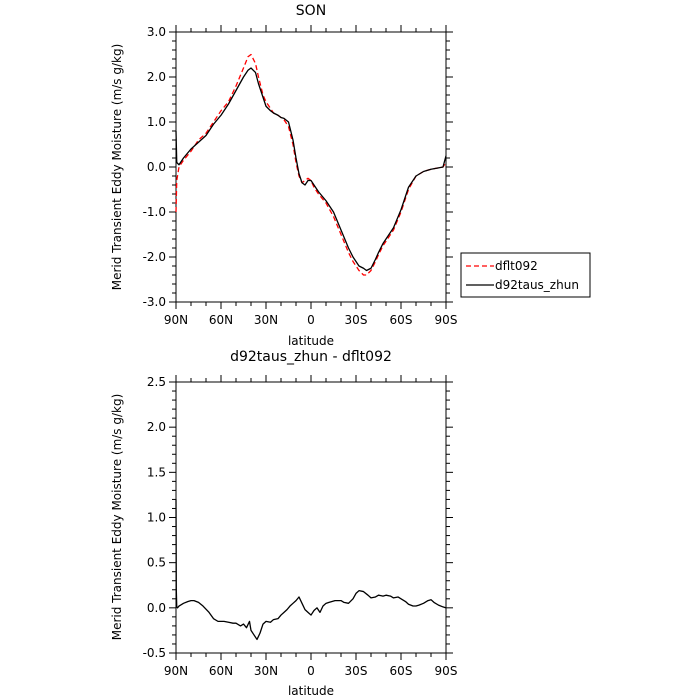  What do you see at coordinates (154, 212) in the screenshot?
I see `y-tick-label: -1.0` at bounding box center [154, 212].